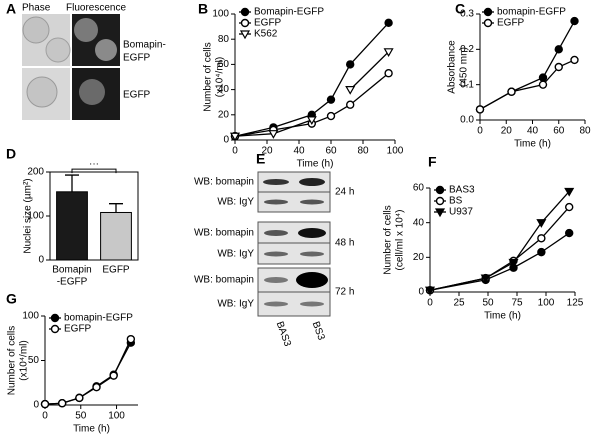 The image size is (600, 435). Describe the element at coordinates (517, 303) in the screenshot. I see `x-tick-label: 75` at that location.